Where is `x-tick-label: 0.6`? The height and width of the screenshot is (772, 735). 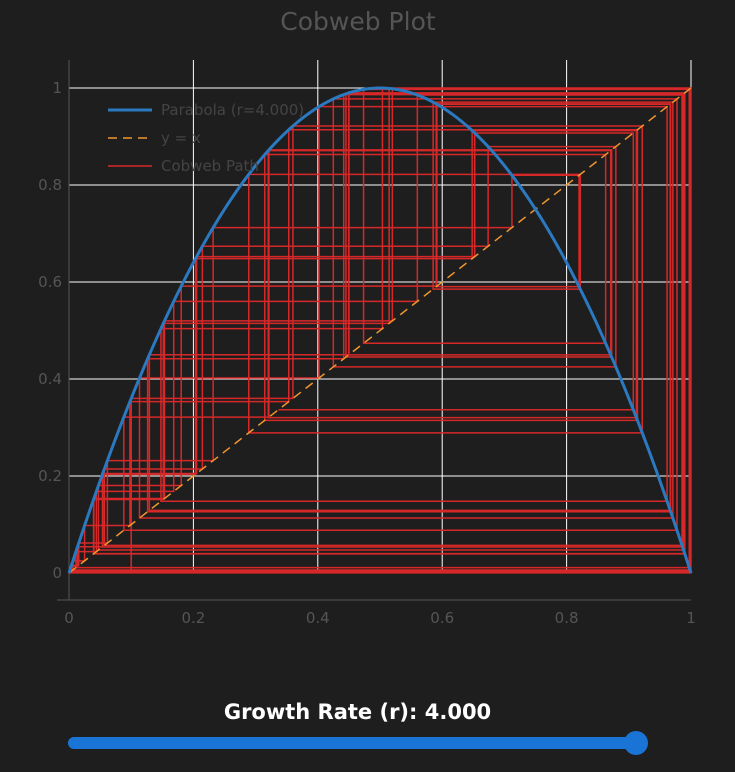 x-tick-label: 0.6 is located at coordinates (442, 618).